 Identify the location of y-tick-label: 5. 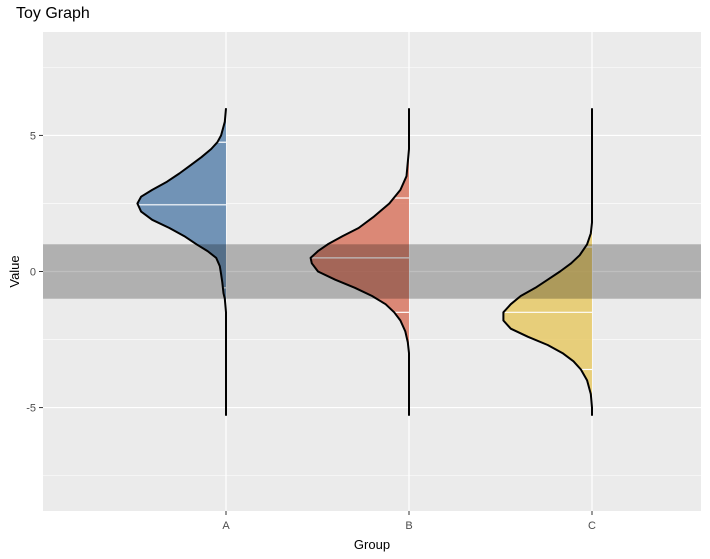
(33, 136).